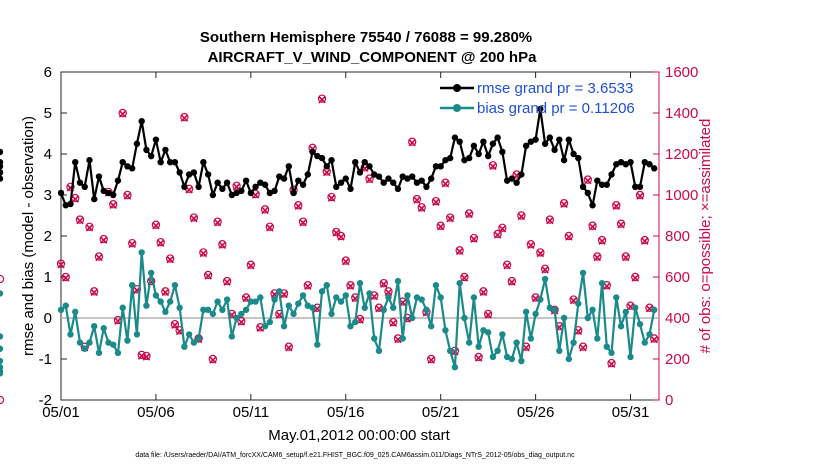  Describe the element at coordinates (48, 72) in the screenshot. I see `y-left-tick-label: 6` at that location.